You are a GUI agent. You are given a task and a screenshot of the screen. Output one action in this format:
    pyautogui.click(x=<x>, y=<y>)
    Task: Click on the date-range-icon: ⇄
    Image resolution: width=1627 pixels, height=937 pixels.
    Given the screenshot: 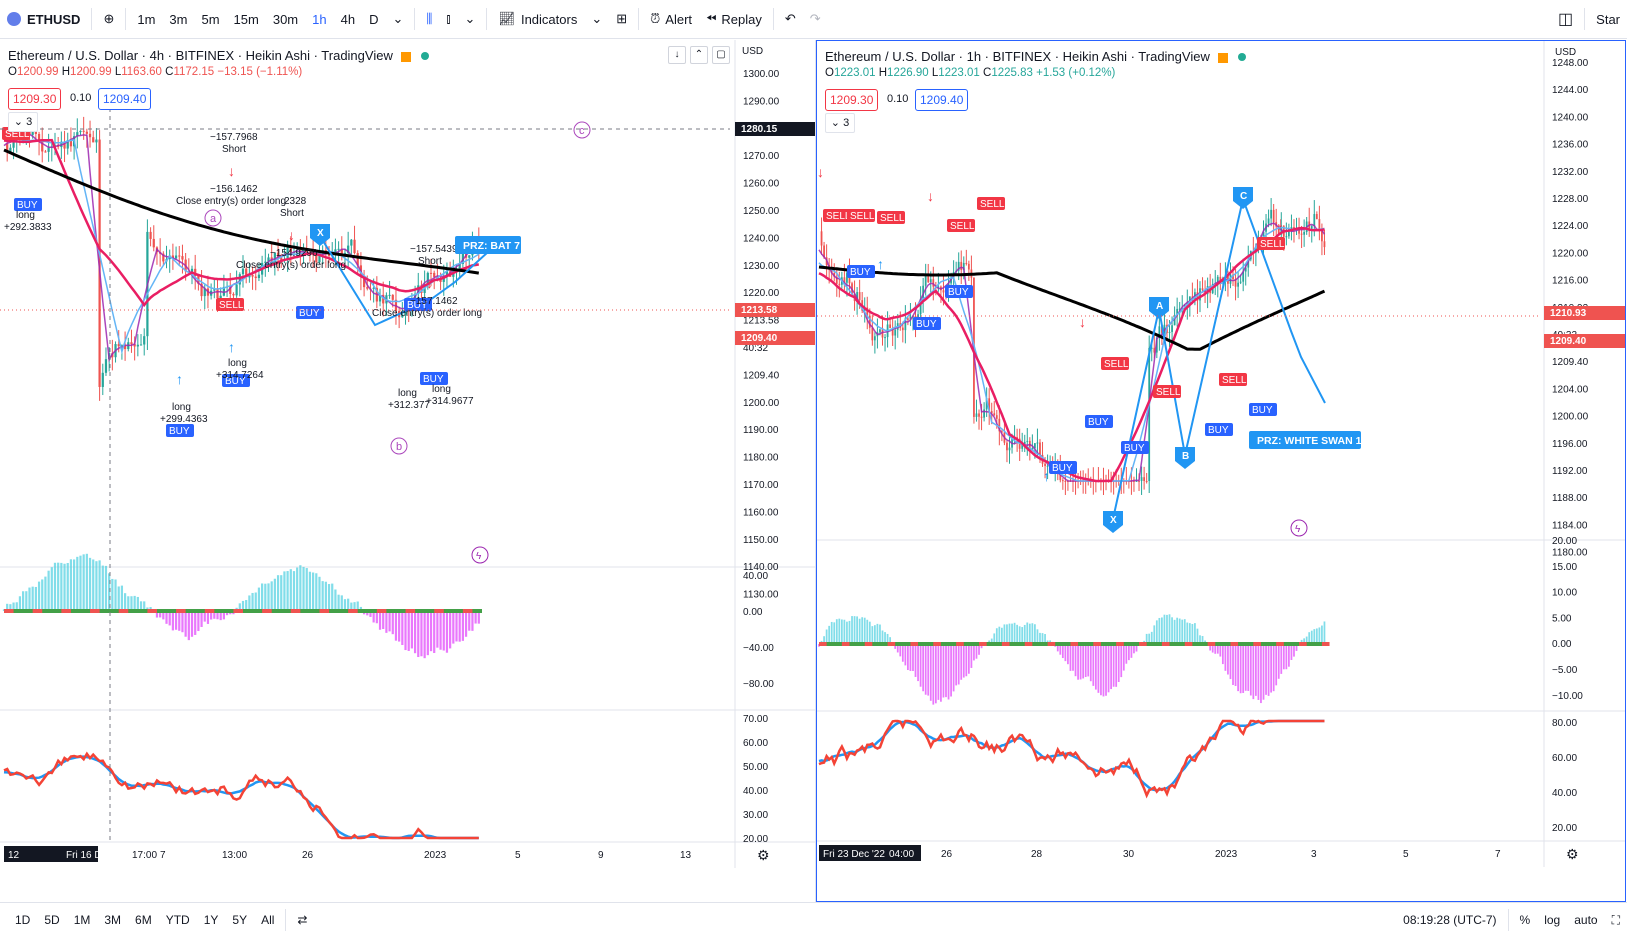 What is the action you would take?
    pyautogui.click(x=302, y=920)
    